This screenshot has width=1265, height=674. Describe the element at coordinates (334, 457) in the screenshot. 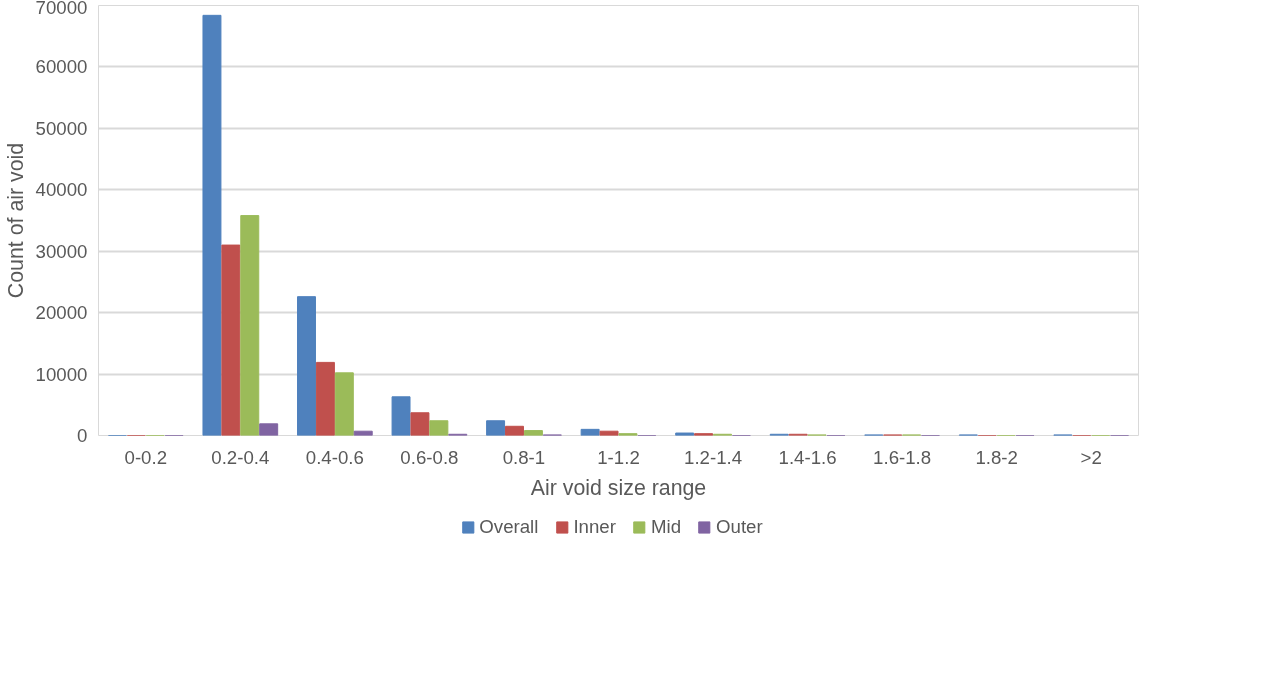

I see `x-tick-label: 0.4-0.6` at that location.